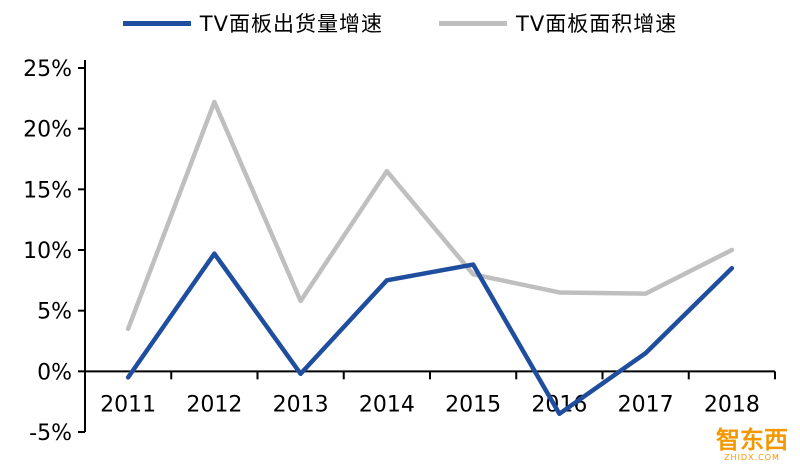  What do you see at coordinates (47, 130) in the screenshot?
I see `svg-text: 20%` at bounding box center [47, 130].